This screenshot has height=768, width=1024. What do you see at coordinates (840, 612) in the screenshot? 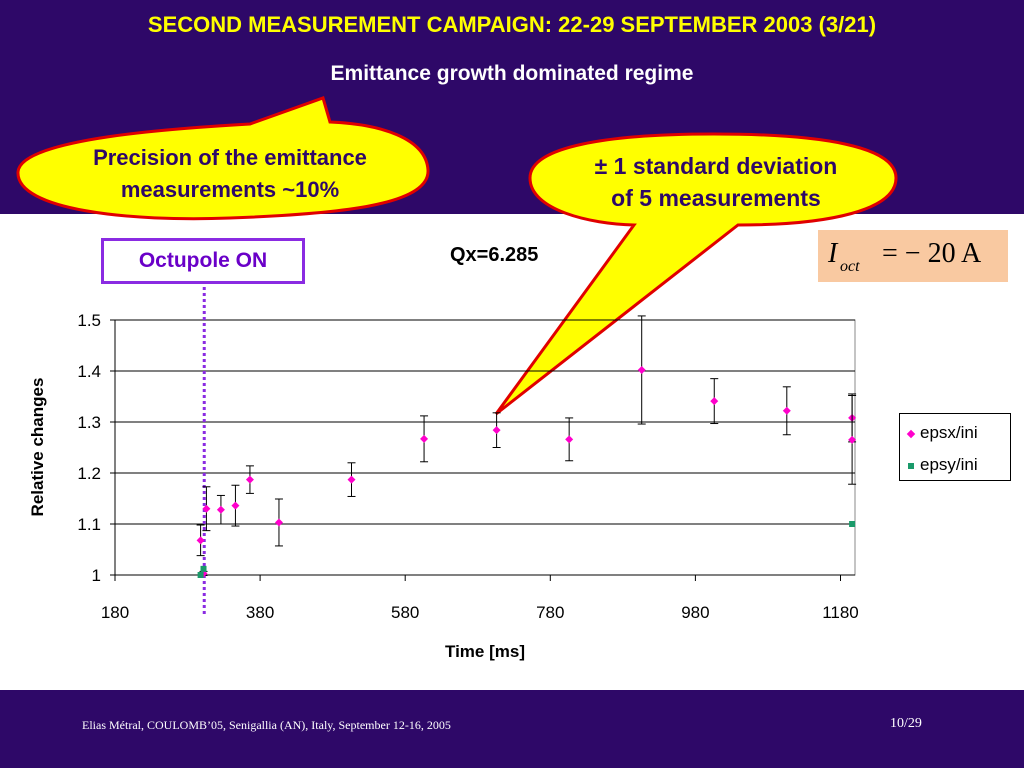
I see `x-tick-label: 1180` at bounding box center [840, 612].